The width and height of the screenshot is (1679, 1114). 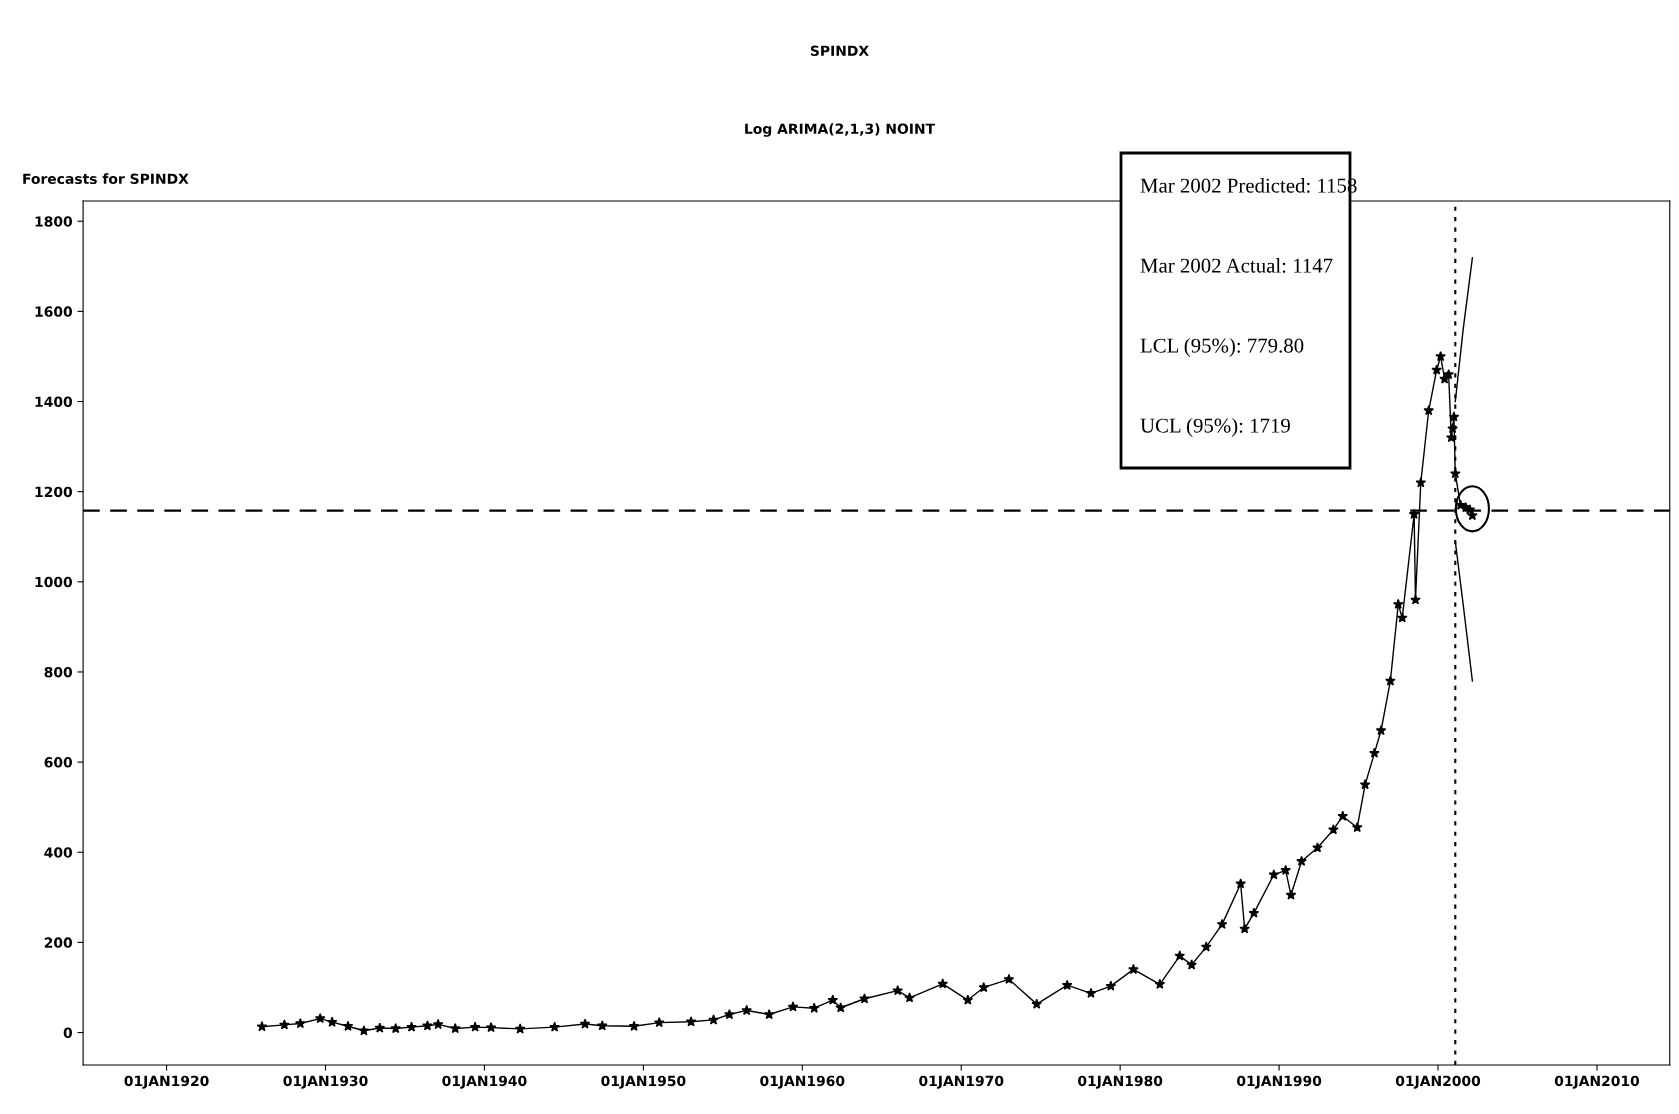 What do you see at coordinates (106, 179) in the screenshot?
I see `y-axis-title: Forecasts for SPINDX` at bounding box center [106, 179].